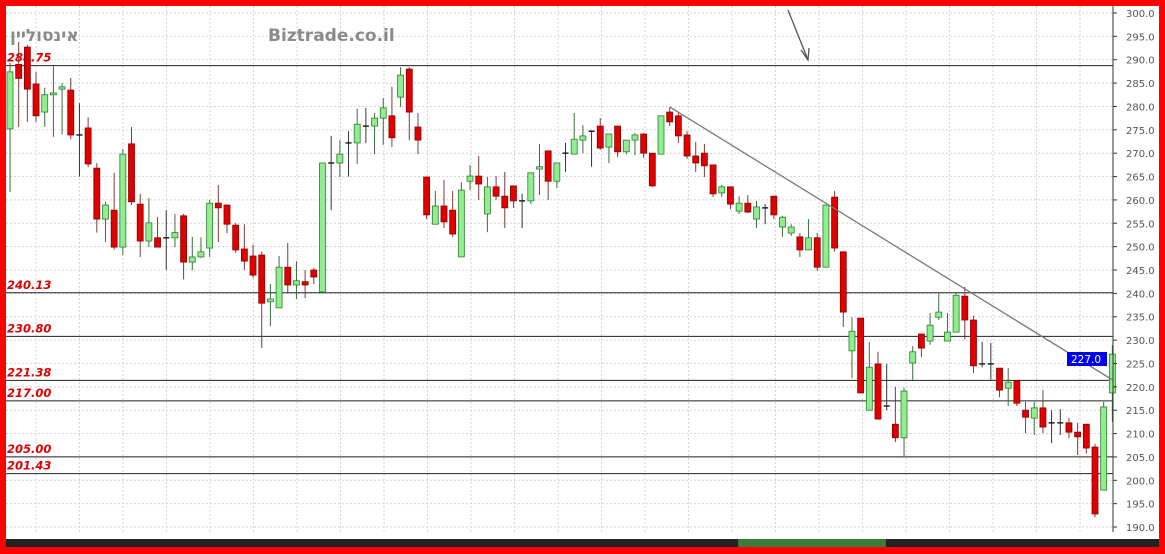 Image resolution: width=1165 pixels, height=554 pixels. I want to click on y-tick-label: 285.0, so click(1140, 84).